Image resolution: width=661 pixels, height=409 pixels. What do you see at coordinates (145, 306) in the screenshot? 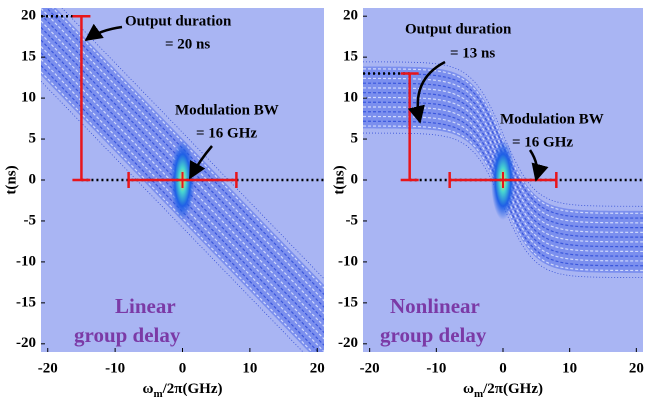
I see `panel-label: Linear` at bounding box center [145, 306].